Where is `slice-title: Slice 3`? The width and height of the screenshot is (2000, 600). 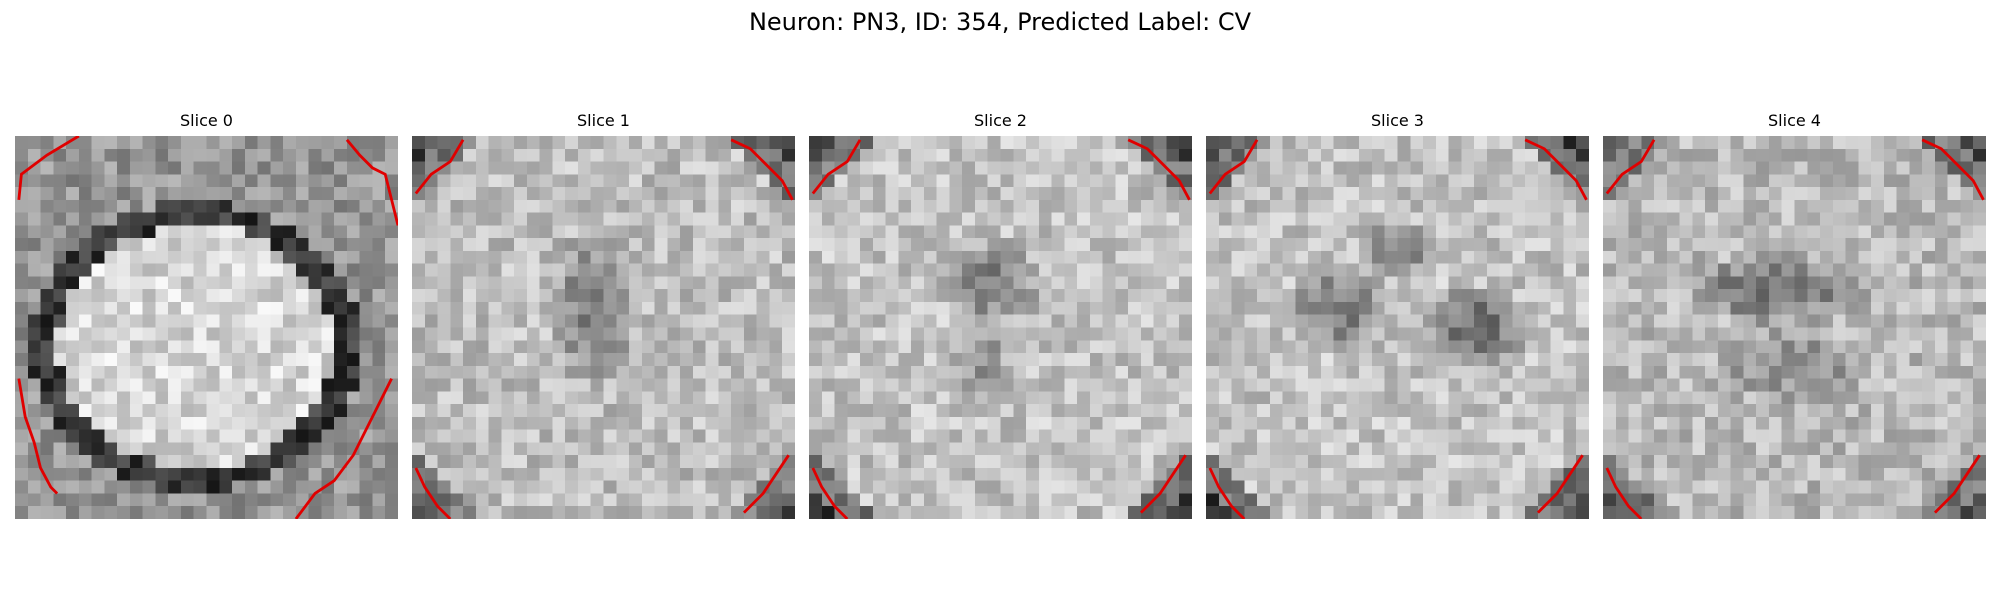
slice-title: Slice 3 is located at coordinates (1397, 120).